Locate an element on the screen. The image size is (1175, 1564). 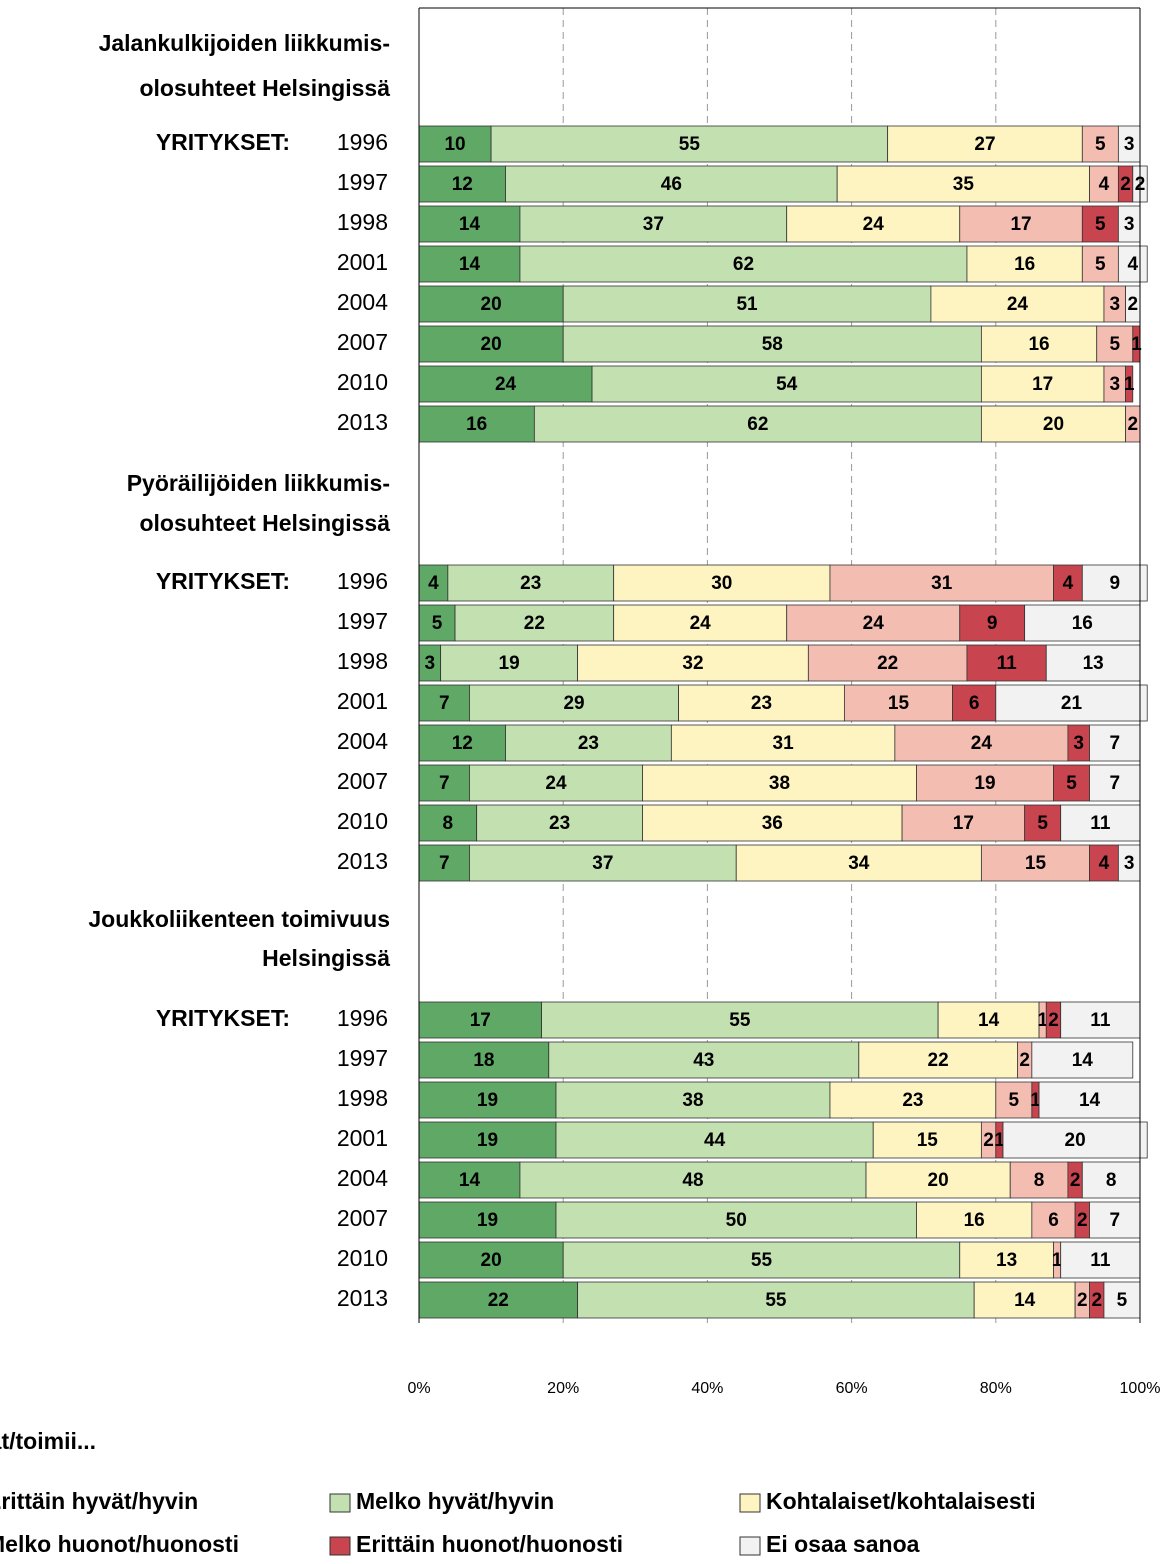
y-tick-label: 2010 is located at coordinates (362, 1258).